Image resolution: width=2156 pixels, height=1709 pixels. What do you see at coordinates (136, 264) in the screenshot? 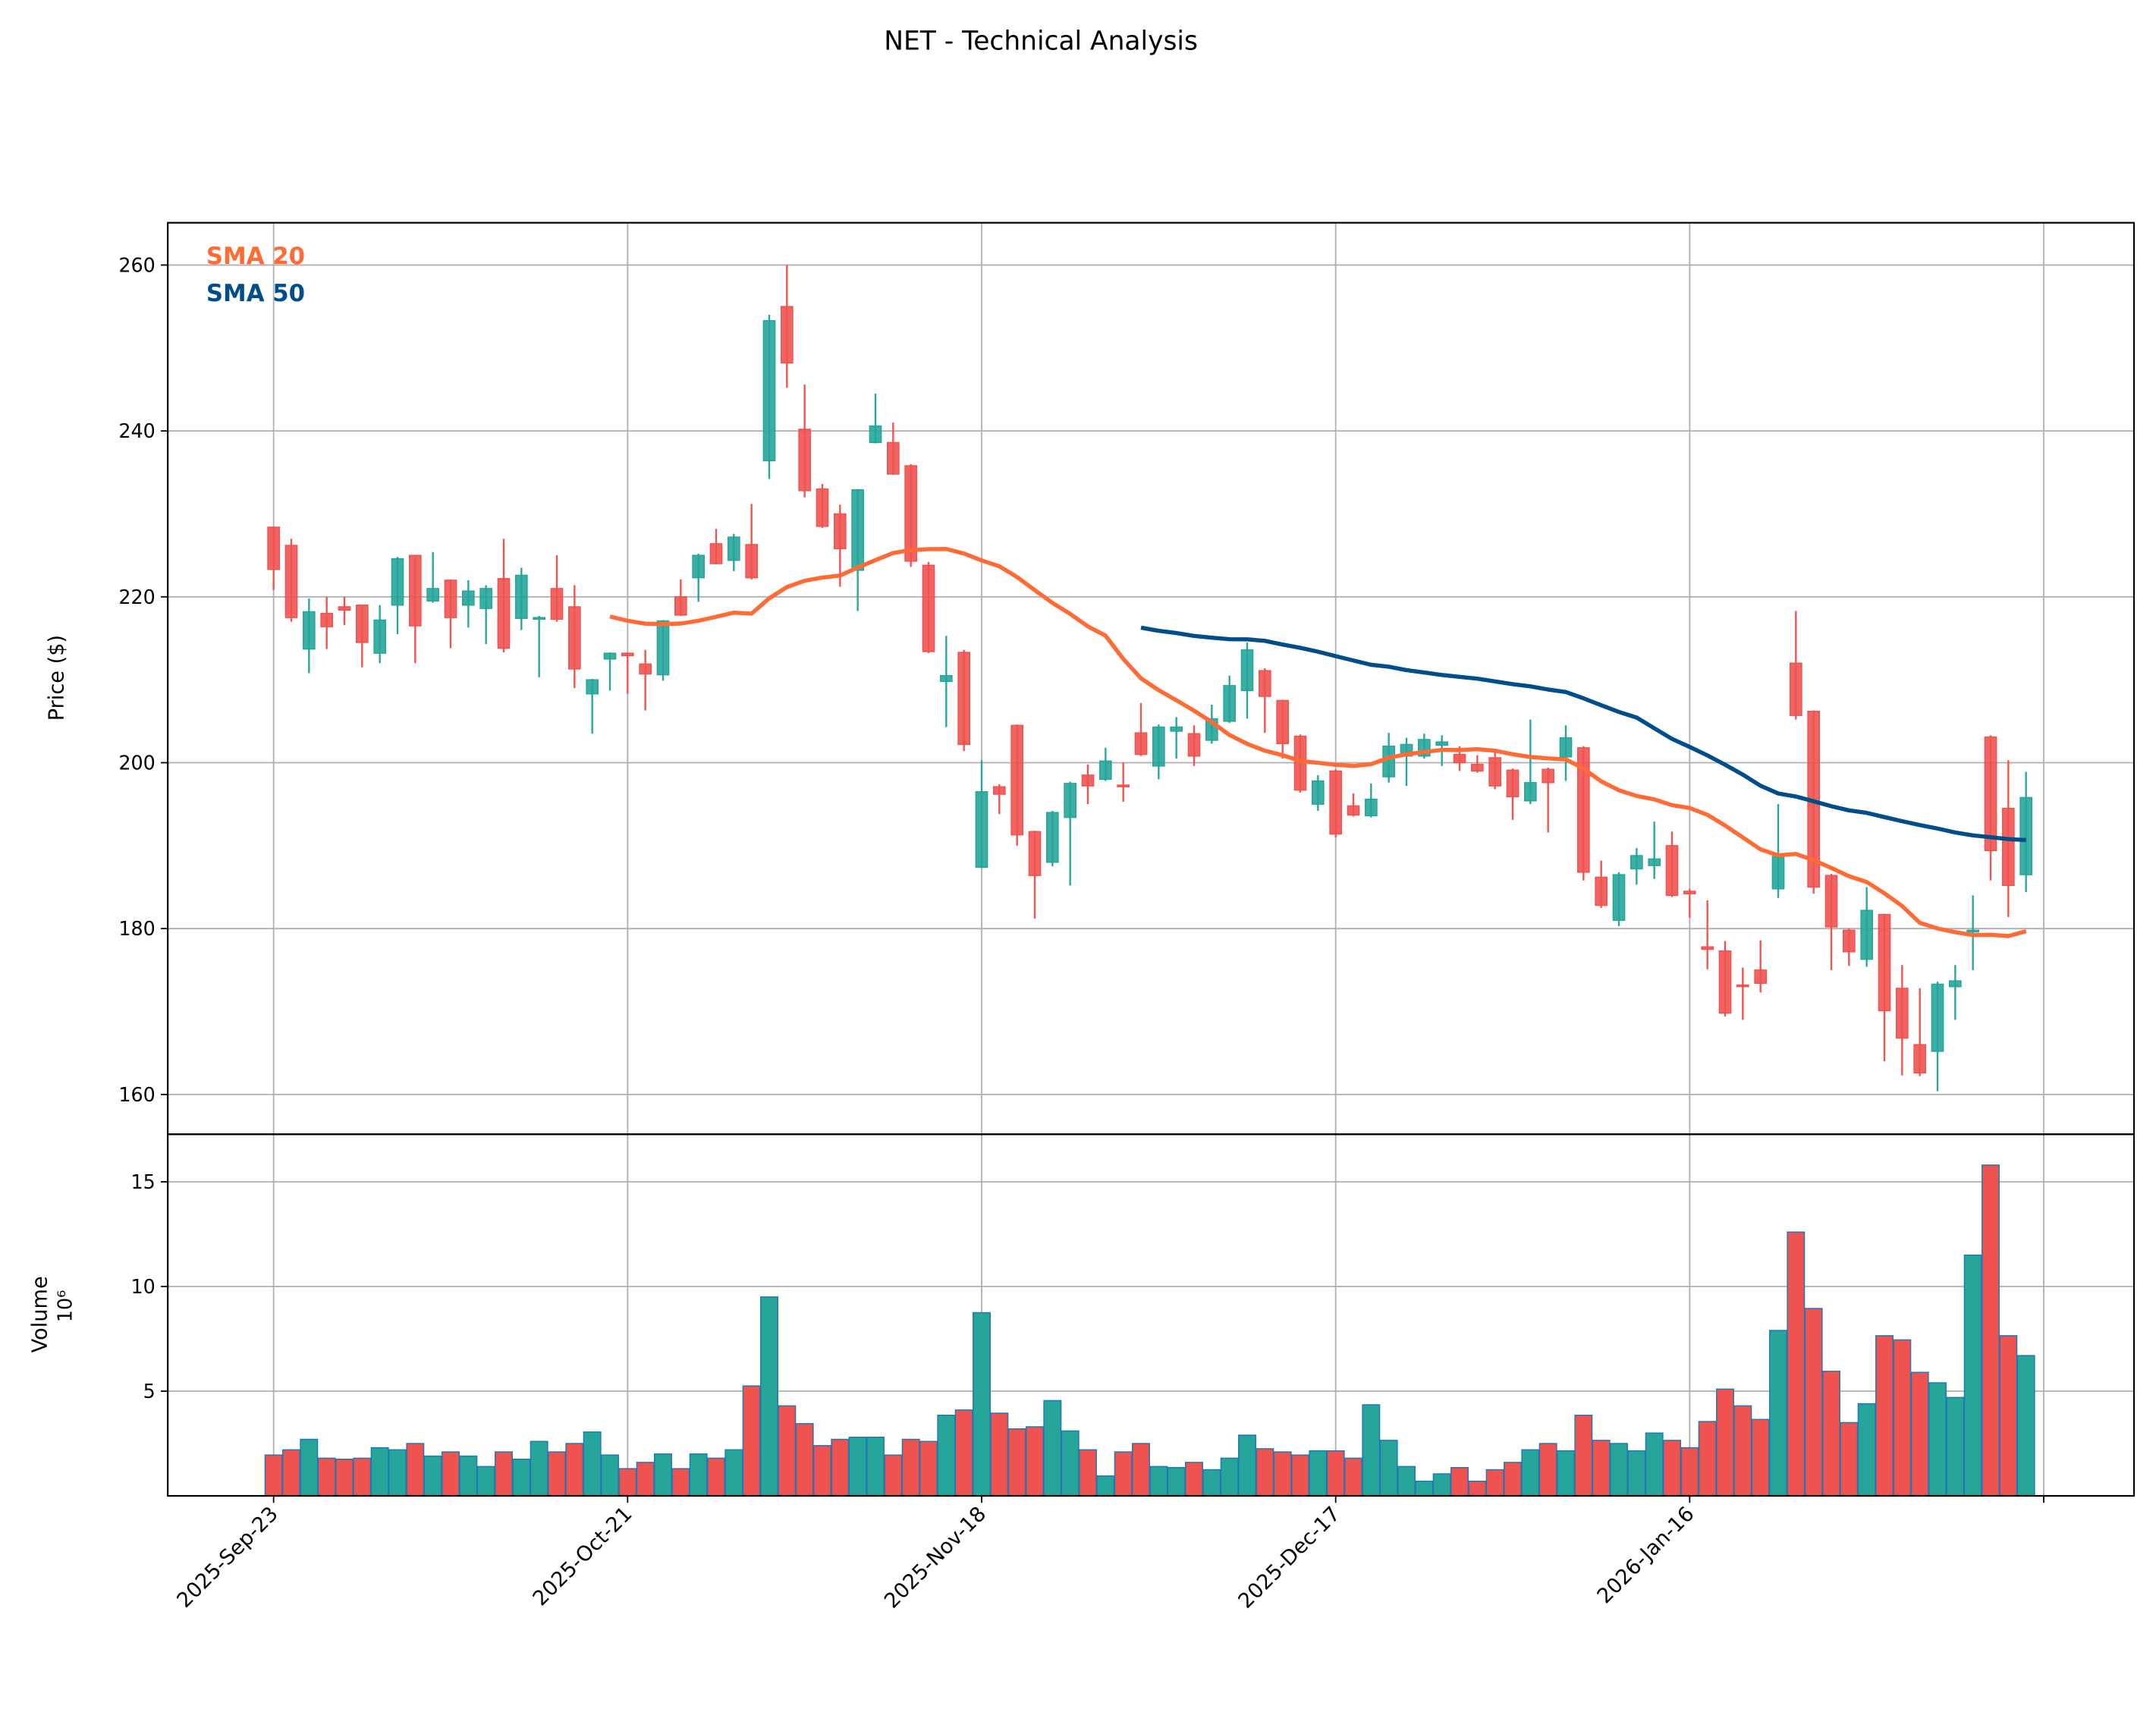
I see `price-tick-label: 260` at bounding box center [136, 264].